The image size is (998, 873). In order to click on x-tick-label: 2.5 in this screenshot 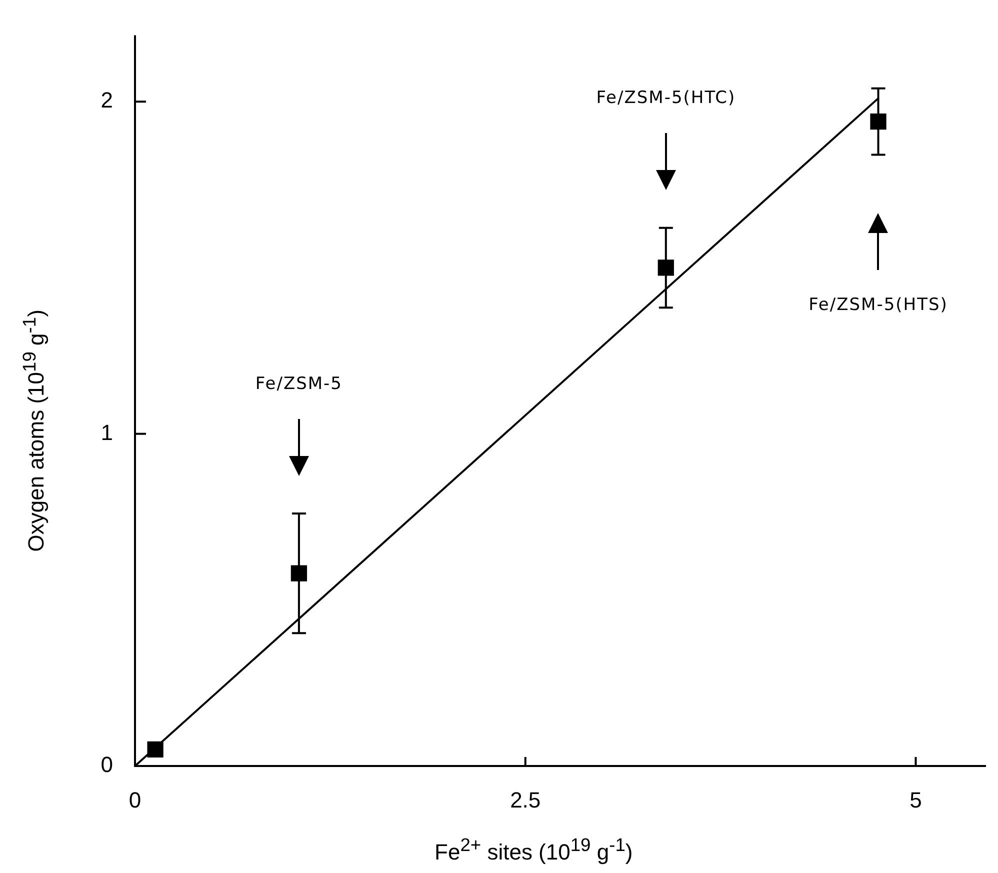, I will do `click(525, 799)`.